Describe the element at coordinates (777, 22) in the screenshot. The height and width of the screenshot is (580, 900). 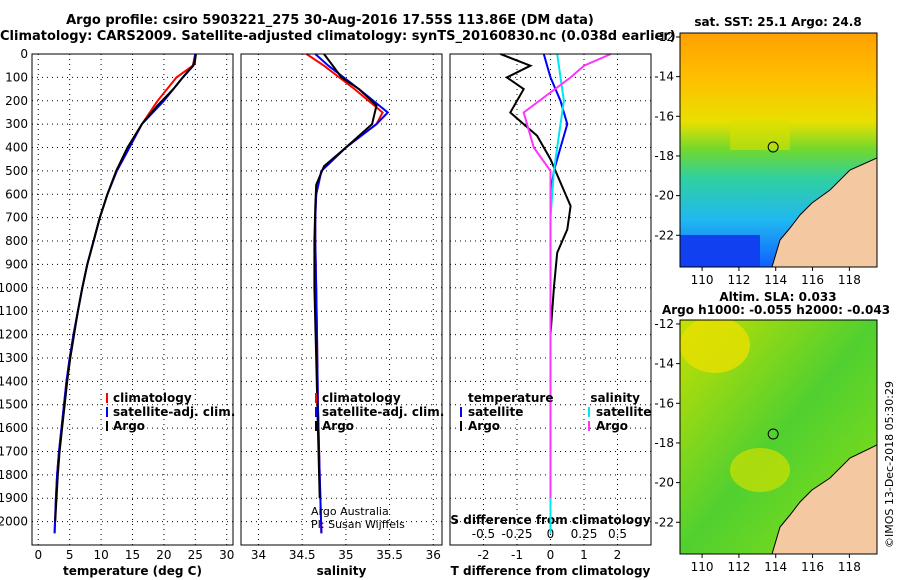
I see `sst-map-title: sat. SST: 25.1 Argo: 24.8` at that location.